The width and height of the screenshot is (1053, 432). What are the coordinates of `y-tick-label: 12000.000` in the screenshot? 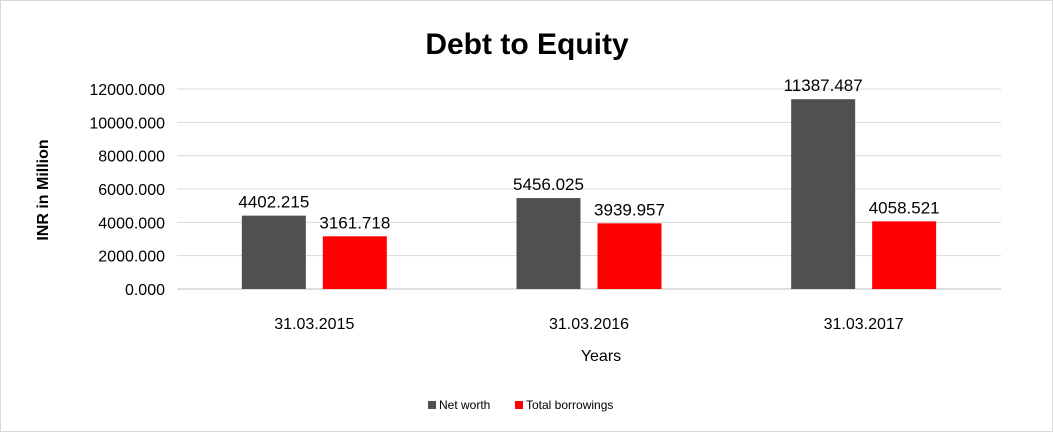 It's located at (127, 90).